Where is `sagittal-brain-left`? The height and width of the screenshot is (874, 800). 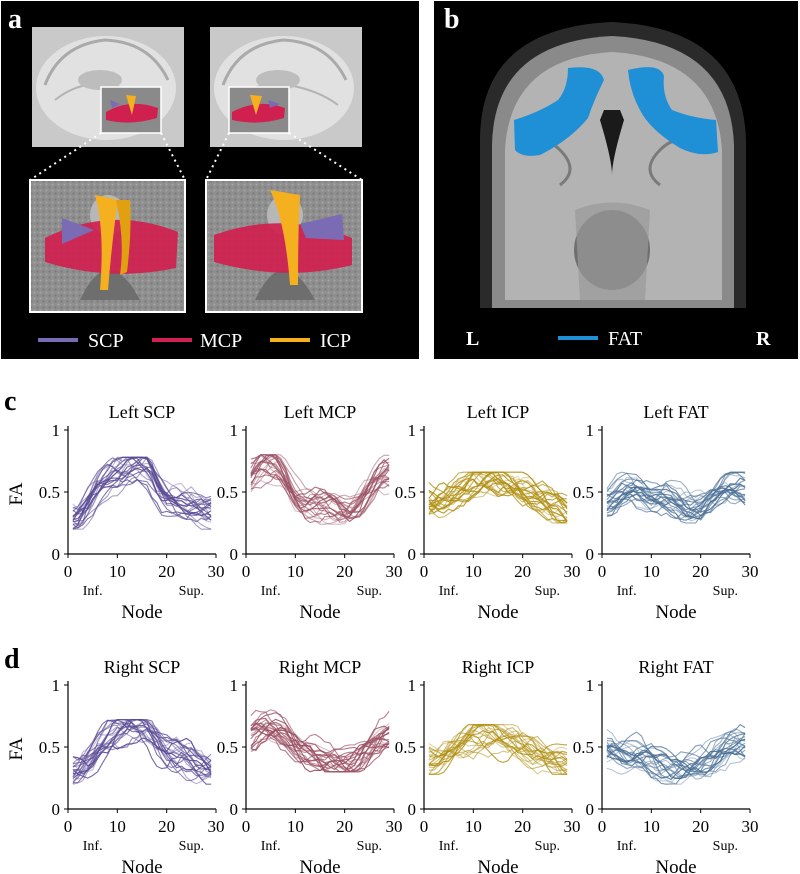
sagittal-brain-left is located at coordinates (108, 87).